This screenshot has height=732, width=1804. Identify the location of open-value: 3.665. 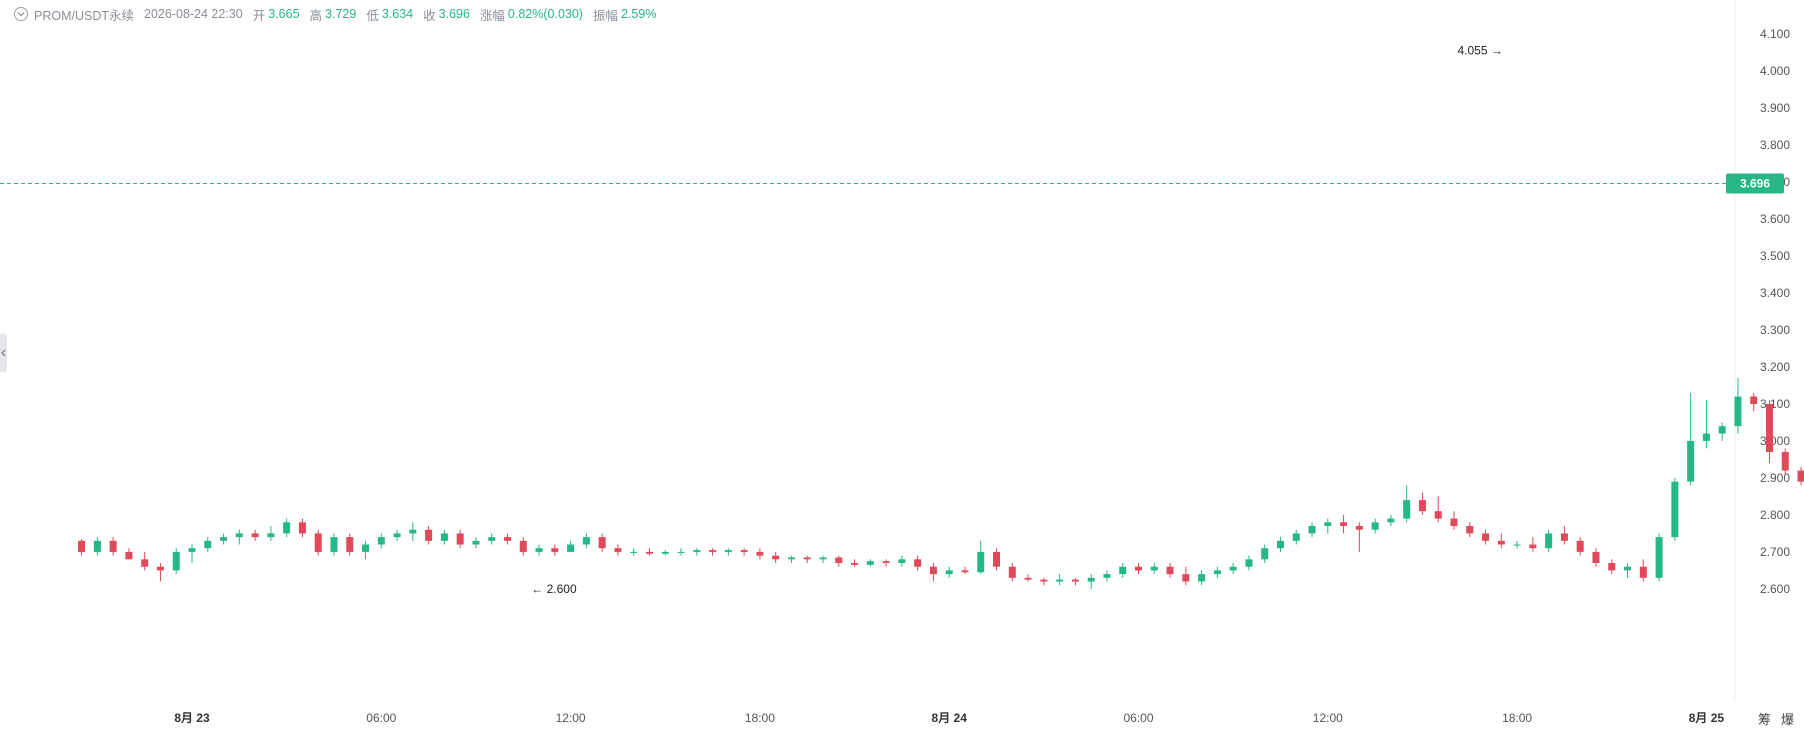
(284, 14).